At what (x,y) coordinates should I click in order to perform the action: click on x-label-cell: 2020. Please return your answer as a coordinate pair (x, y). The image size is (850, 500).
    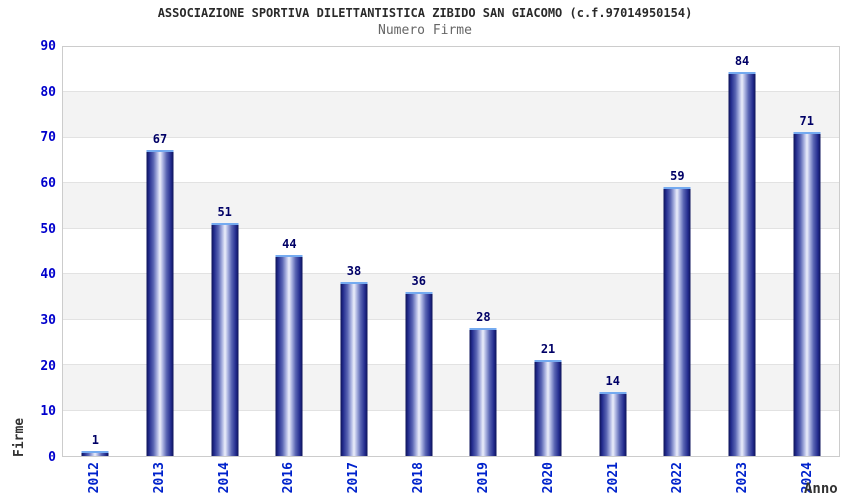
    Looking at the image, I should click on (548, 480).